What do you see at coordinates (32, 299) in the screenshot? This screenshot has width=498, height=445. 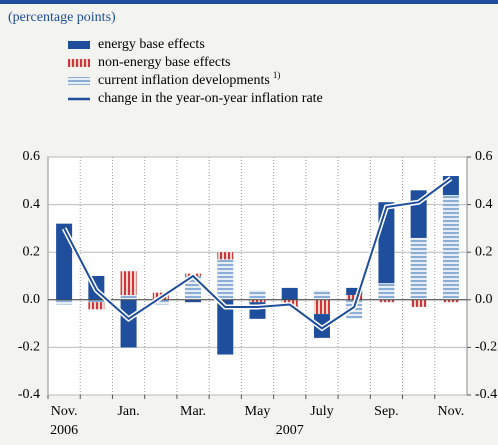 I see `y-tick-label: 0.0` at bounding box center [32, 299].